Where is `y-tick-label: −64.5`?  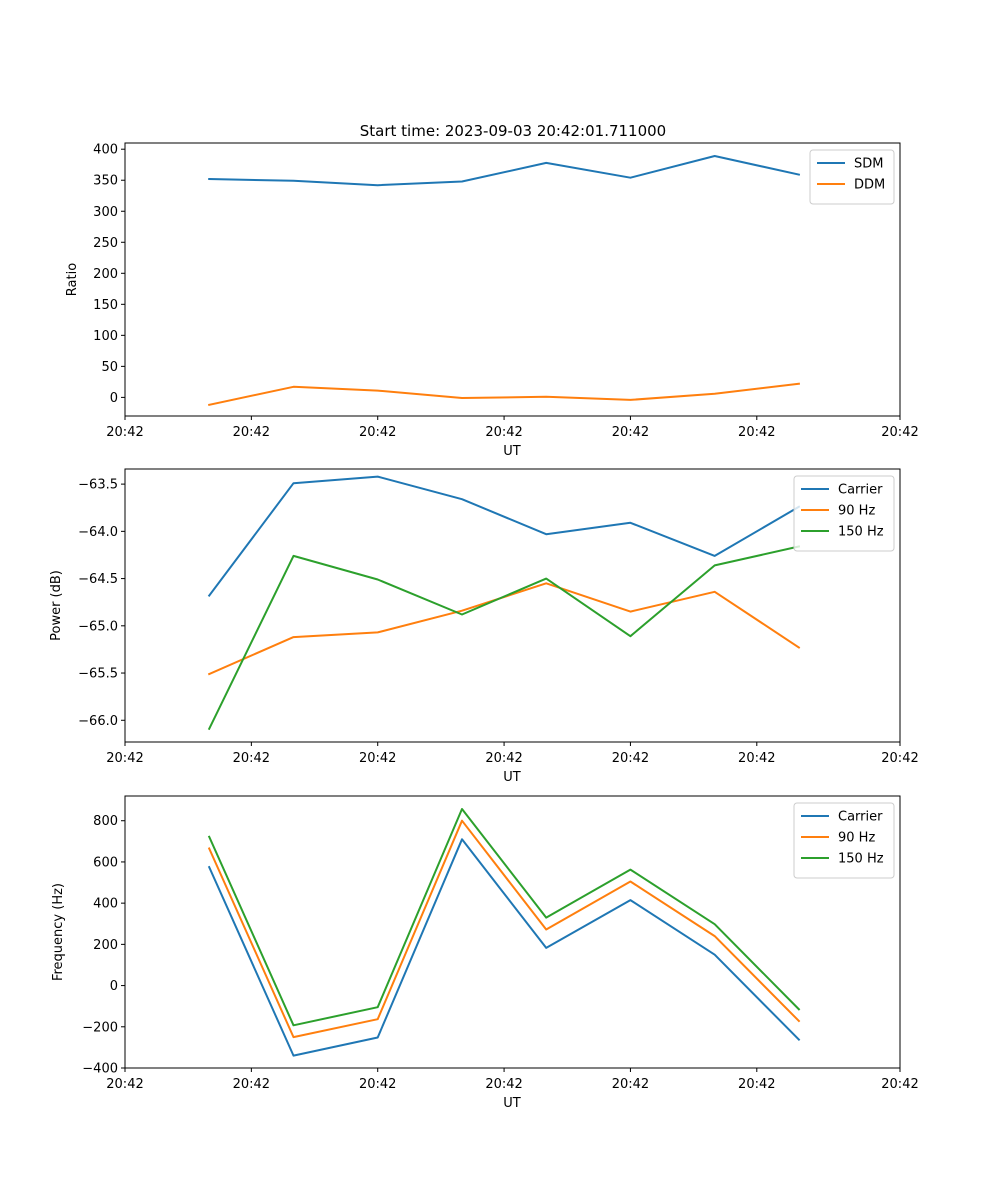
y-tick-label: −64.5 is located at coordinates (98, 579).